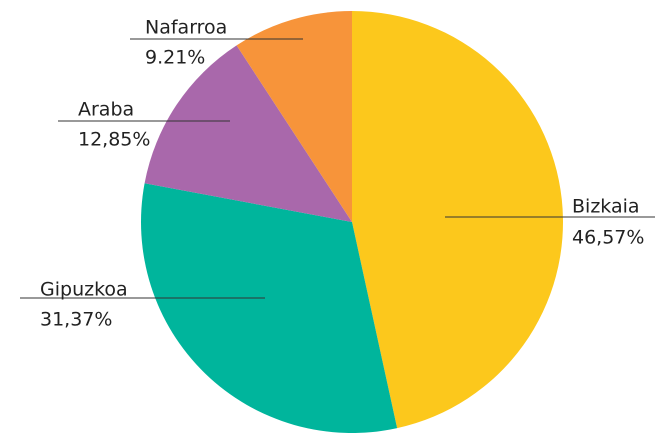  I want to click on slice-value-label: 12,85%, so click(114, 140).